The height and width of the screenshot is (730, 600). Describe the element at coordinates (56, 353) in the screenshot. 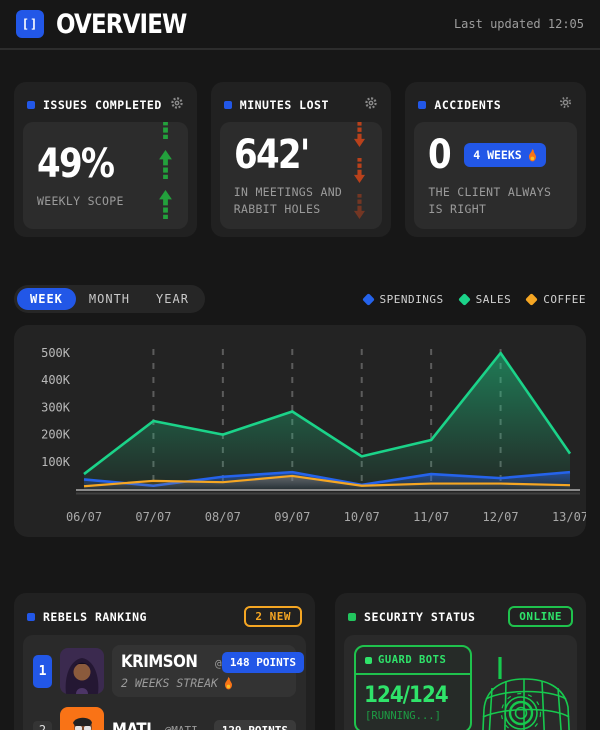

I see `svg-text: 500K` at that location.